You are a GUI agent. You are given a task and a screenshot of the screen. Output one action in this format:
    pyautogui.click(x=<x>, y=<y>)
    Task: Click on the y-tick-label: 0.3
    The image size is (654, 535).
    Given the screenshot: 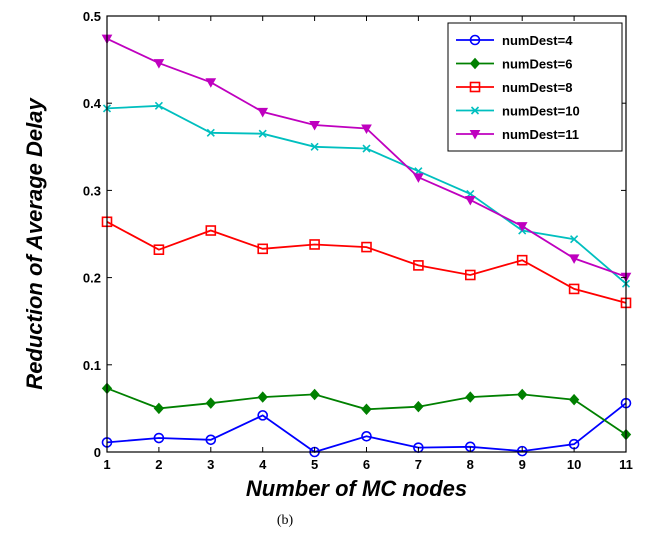 What is the action you would take?
    pyautogui.click(x=92, y=190)
    